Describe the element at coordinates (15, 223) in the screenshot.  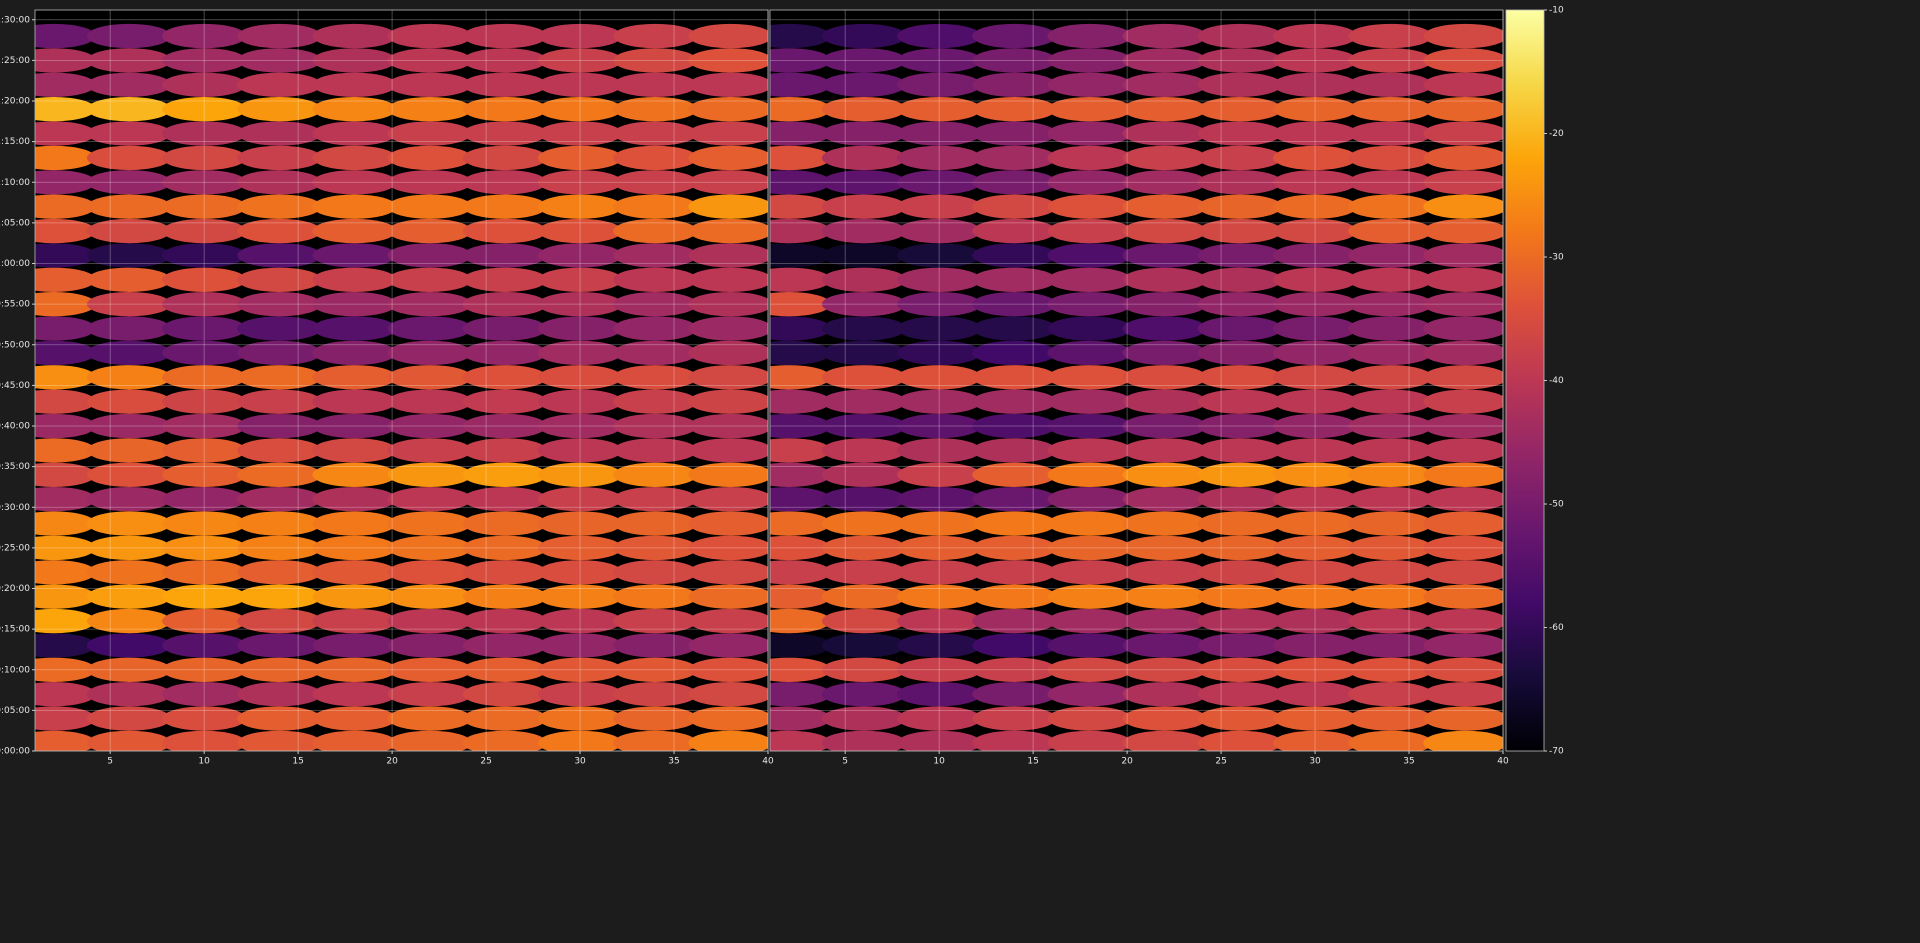
I see `y-tick-label: 1:05:00` at that location.